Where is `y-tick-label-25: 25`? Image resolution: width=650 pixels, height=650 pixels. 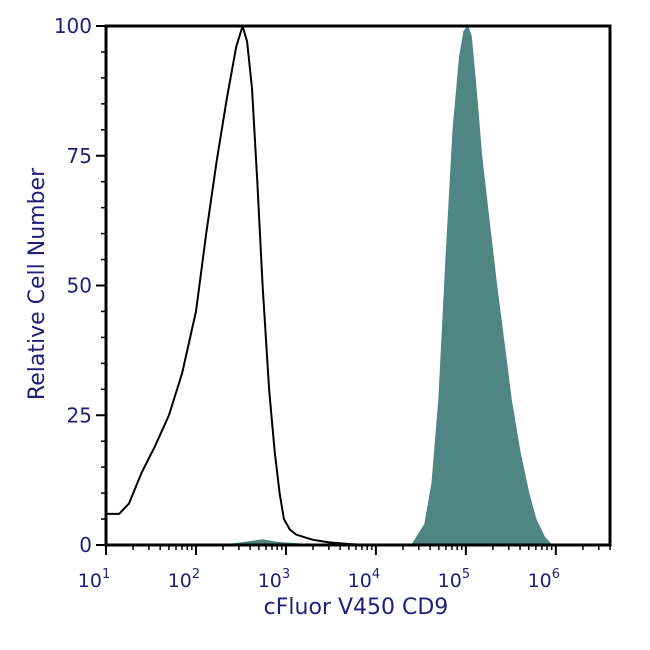
y-tick-label-25: 25 is located at coordinates (79, 415).